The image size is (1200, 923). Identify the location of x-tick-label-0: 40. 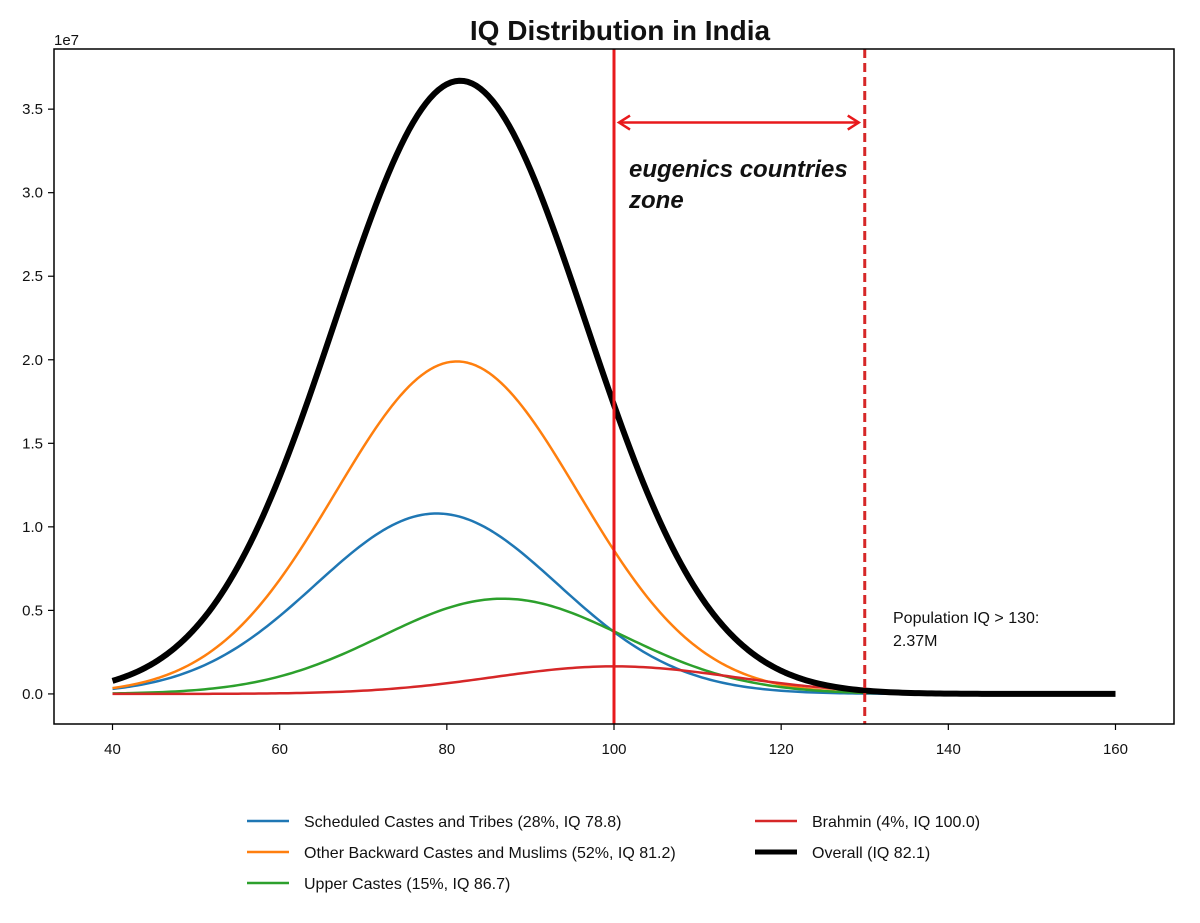
(112, 749).